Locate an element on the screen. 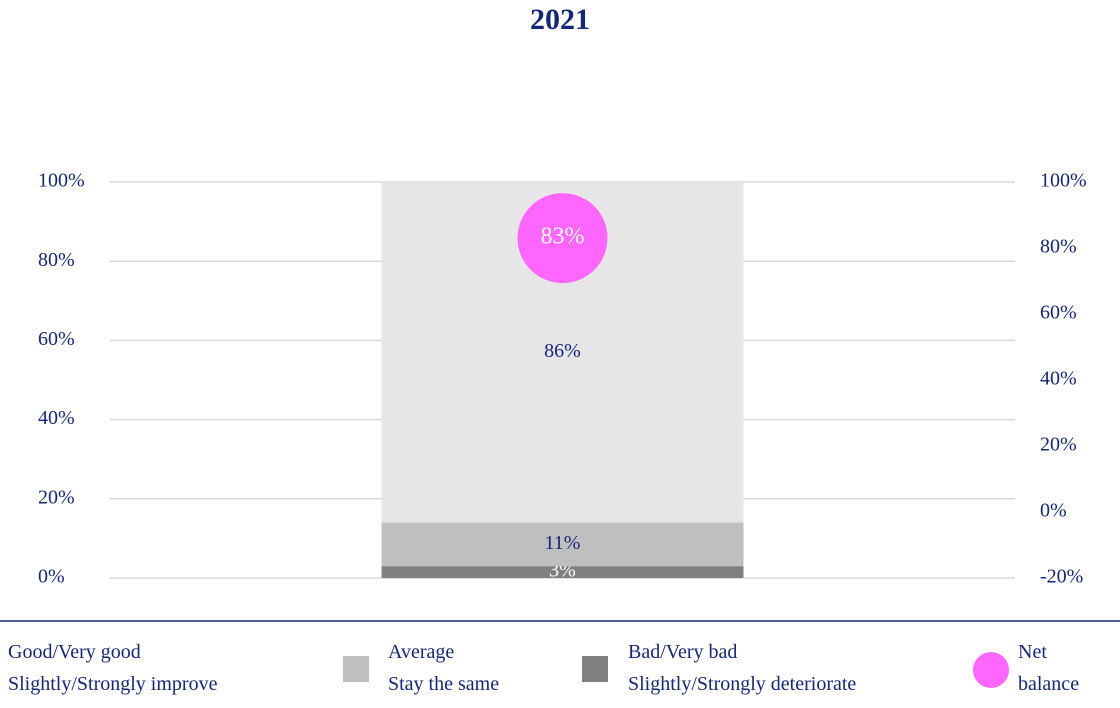 The image size is (1120, 708). net-balance-dot is located at coordinates (562, 238).